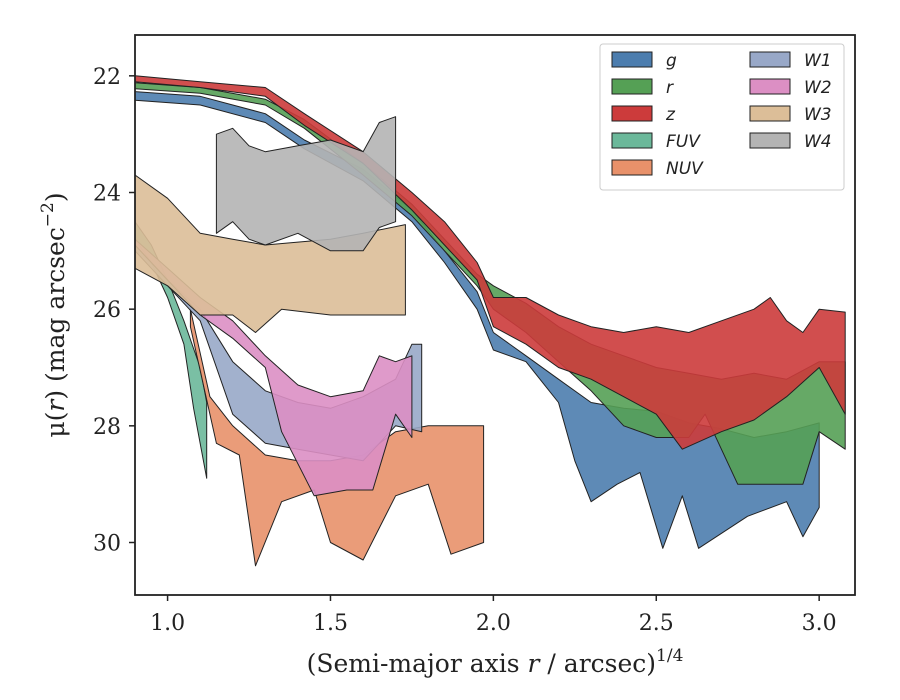 The image size is (900, 700). I want to click on y-tick-label: 28, so click(107, 427).